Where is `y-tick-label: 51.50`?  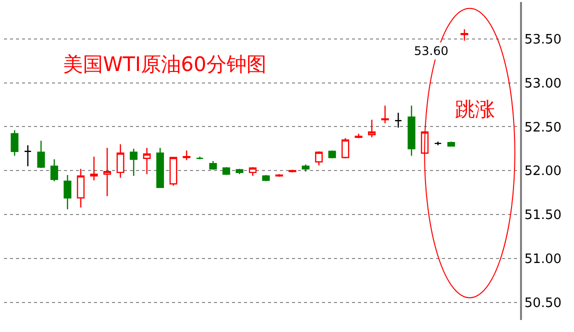
y-tick-label: 51.50 is located at coordinates (543, 216).